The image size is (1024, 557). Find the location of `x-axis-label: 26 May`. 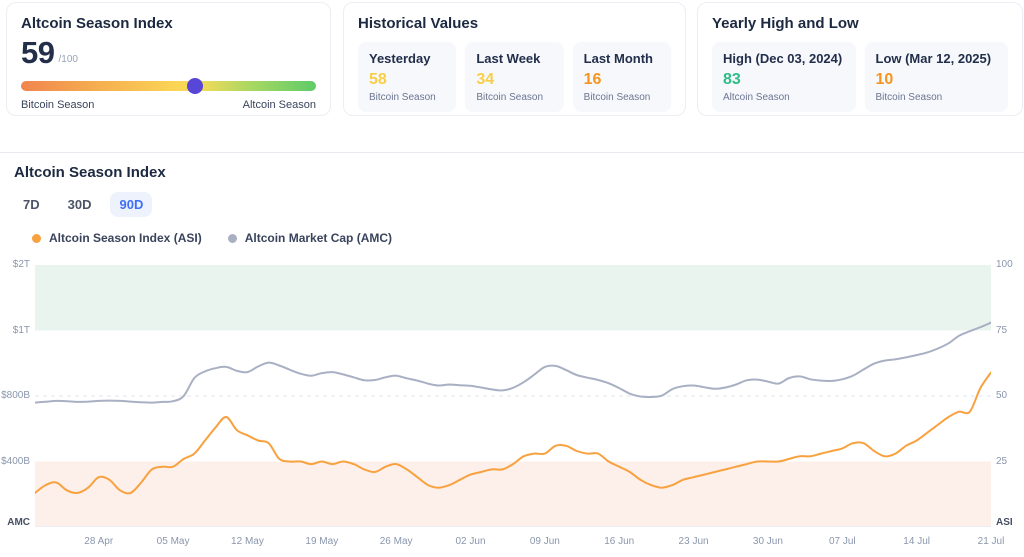

x-axis-label: 26 May is located at coordinates (396, 541).